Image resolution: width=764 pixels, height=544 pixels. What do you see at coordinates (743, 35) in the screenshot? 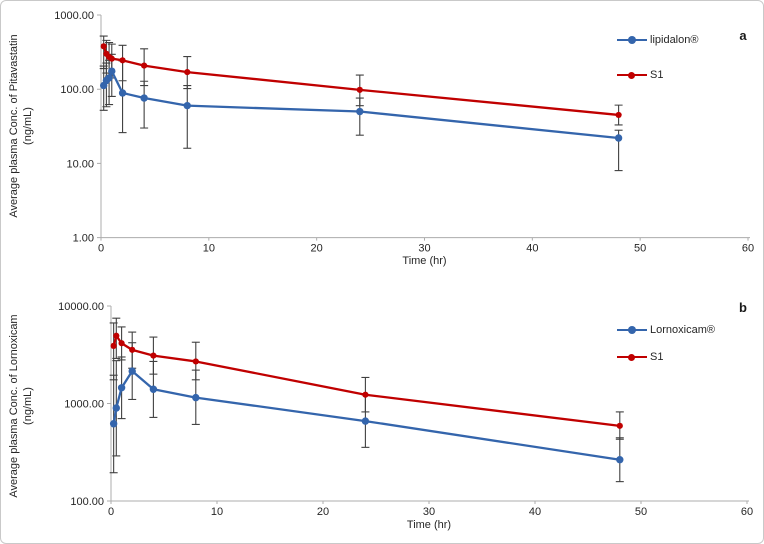
I see `panel-a-letter: a` at bounding box center [743, 35].